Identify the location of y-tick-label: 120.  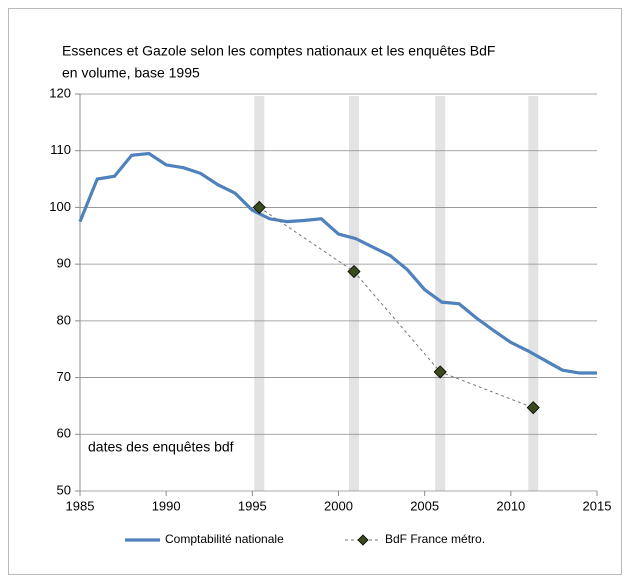
(60, 92).